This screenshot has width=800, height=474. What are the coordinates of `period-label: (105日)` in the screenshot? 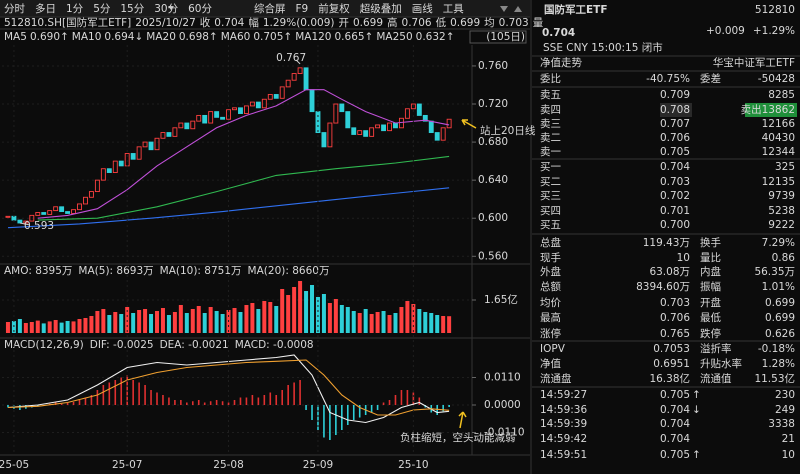 It's located at (505, 37).